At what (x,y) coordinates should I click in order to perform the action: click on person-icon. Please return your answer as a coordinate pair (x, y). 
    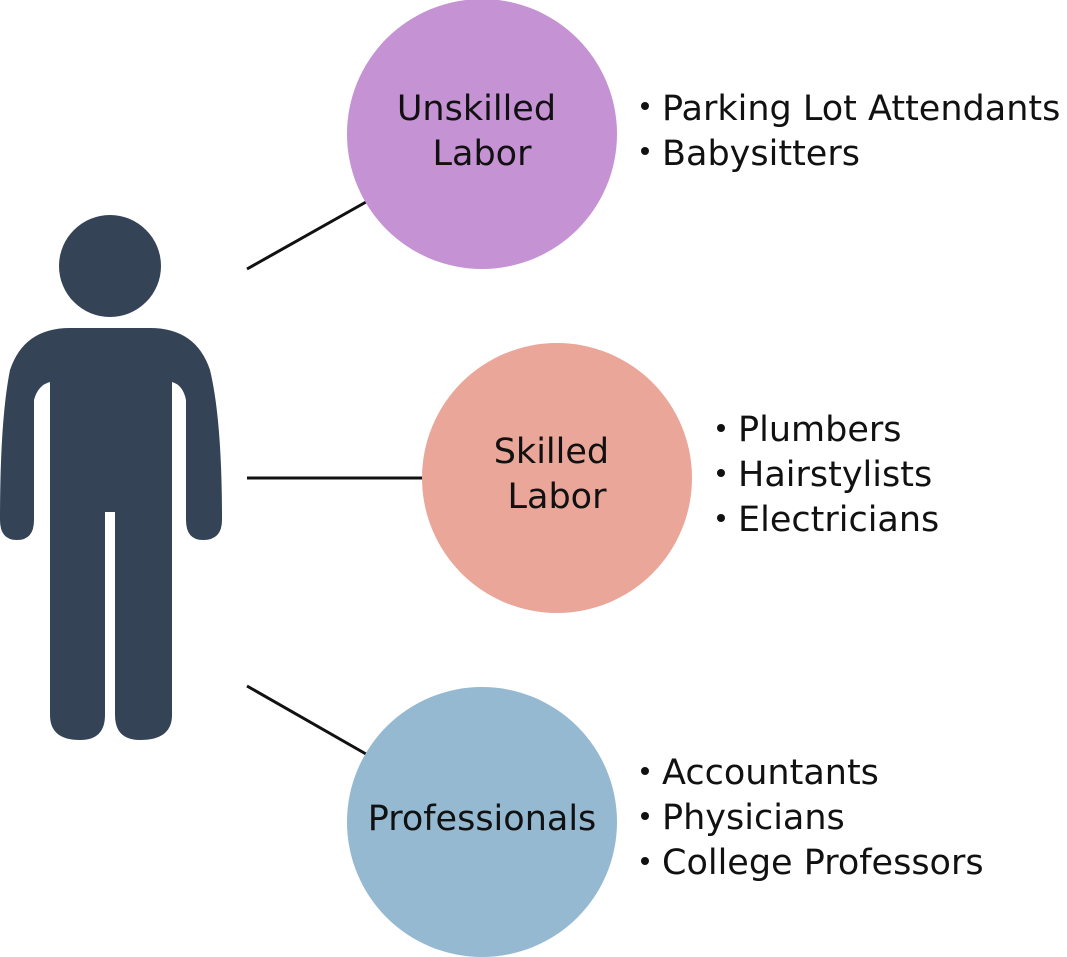
    Looking at the image, I should click on (111, 477).